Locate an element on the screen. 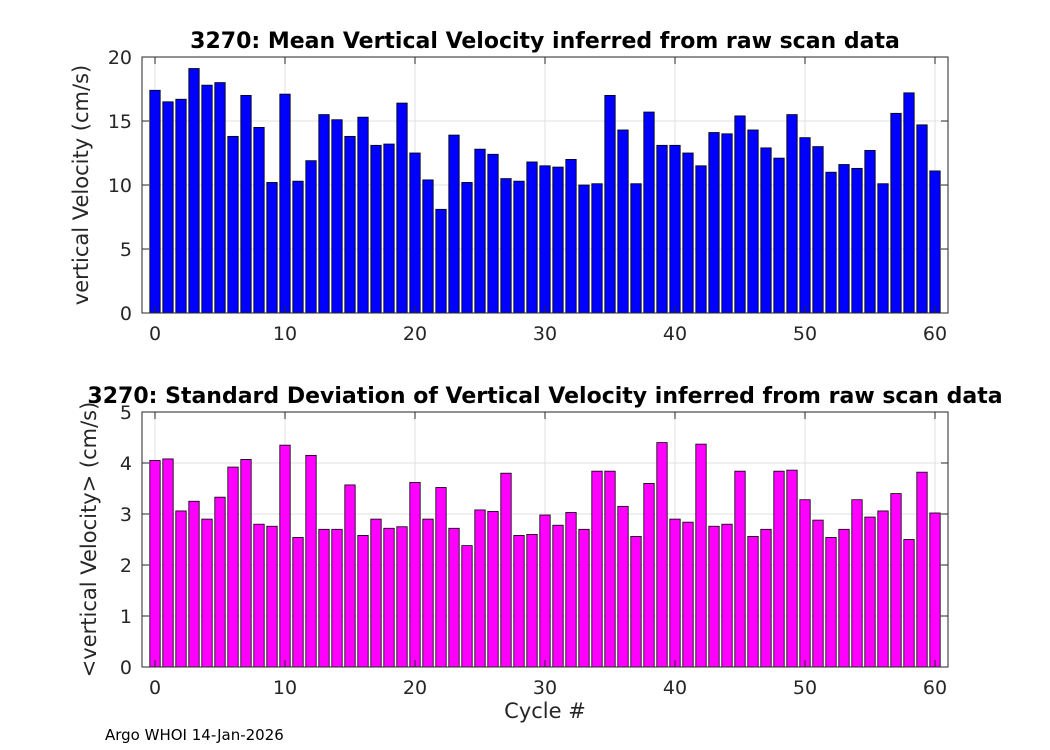  mean-x-tick-label: 60 is located at coordinates (935, 334).